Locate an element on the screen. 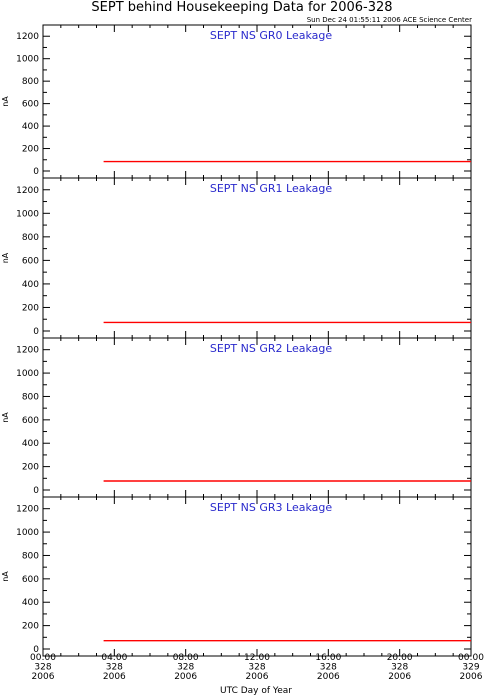 The image size is (485, 699). x-tick-time: 04:00 is located at coordinates (114, 658).